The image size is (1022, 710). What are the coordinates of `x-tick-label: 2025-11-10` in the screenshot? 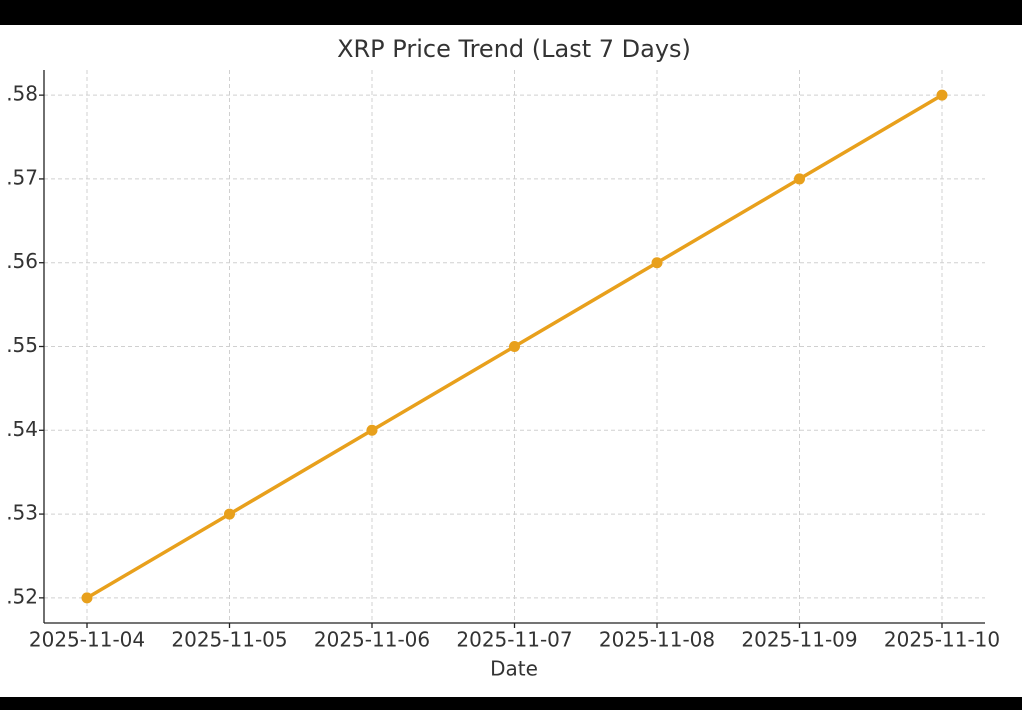 It's located at (942, 640).